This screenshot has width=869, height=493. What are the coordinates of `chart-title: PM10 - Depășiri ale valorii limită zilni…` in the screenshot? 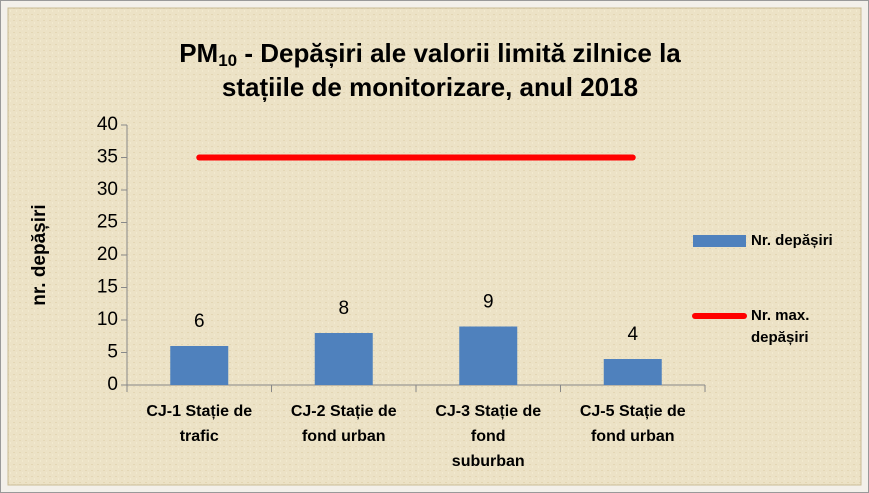 It's located at (430, 54).